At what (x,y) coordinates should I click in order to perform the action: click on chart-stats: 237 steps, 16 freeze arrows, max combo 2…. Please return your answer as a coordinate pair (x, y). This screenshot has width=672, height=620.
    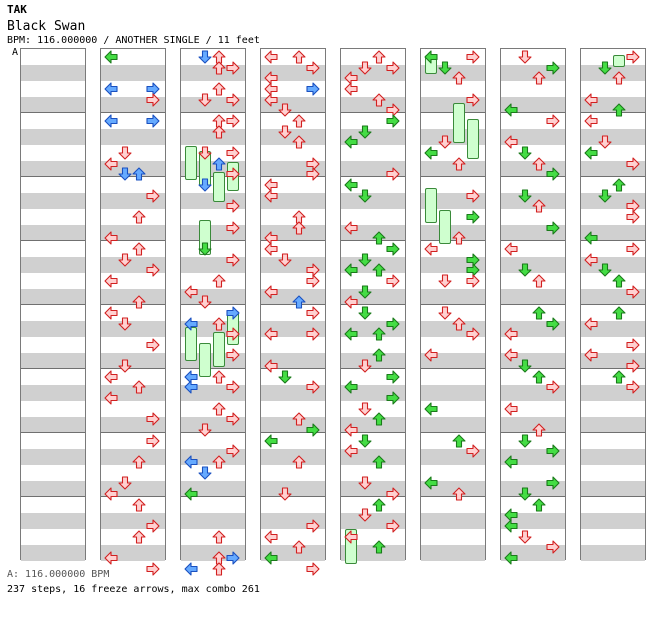
    Looking at the image, I should click on (133, 589).